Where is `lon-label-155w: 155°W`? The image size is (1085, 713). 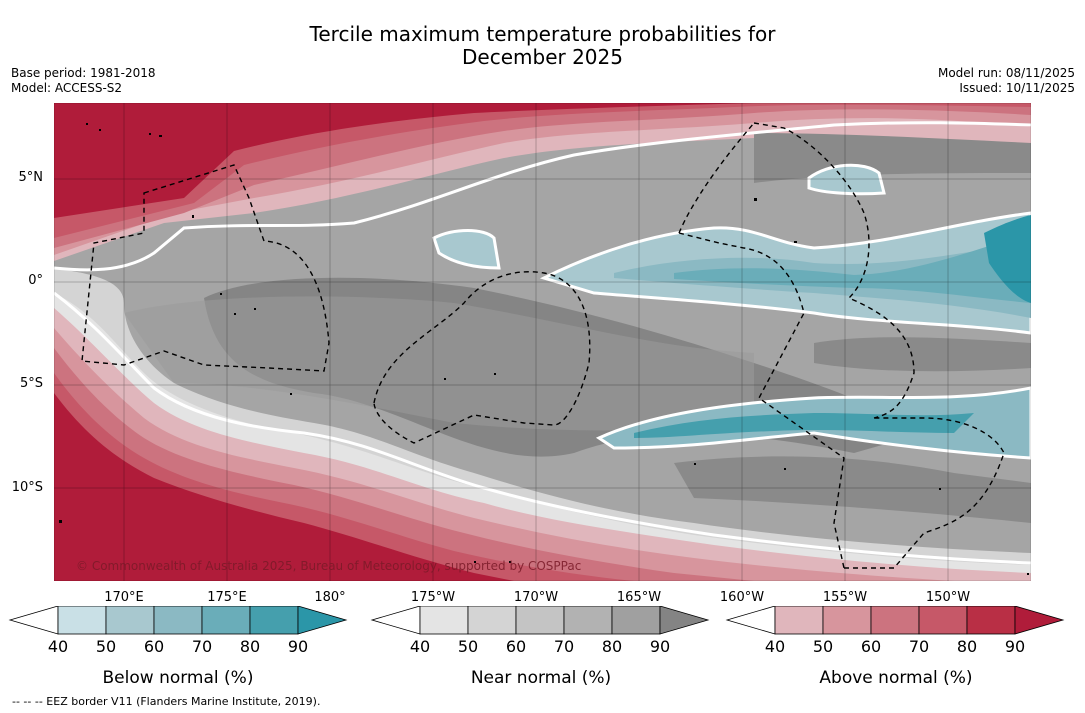
lon-label-155w: 155°W is located at coordinates (845, 597).